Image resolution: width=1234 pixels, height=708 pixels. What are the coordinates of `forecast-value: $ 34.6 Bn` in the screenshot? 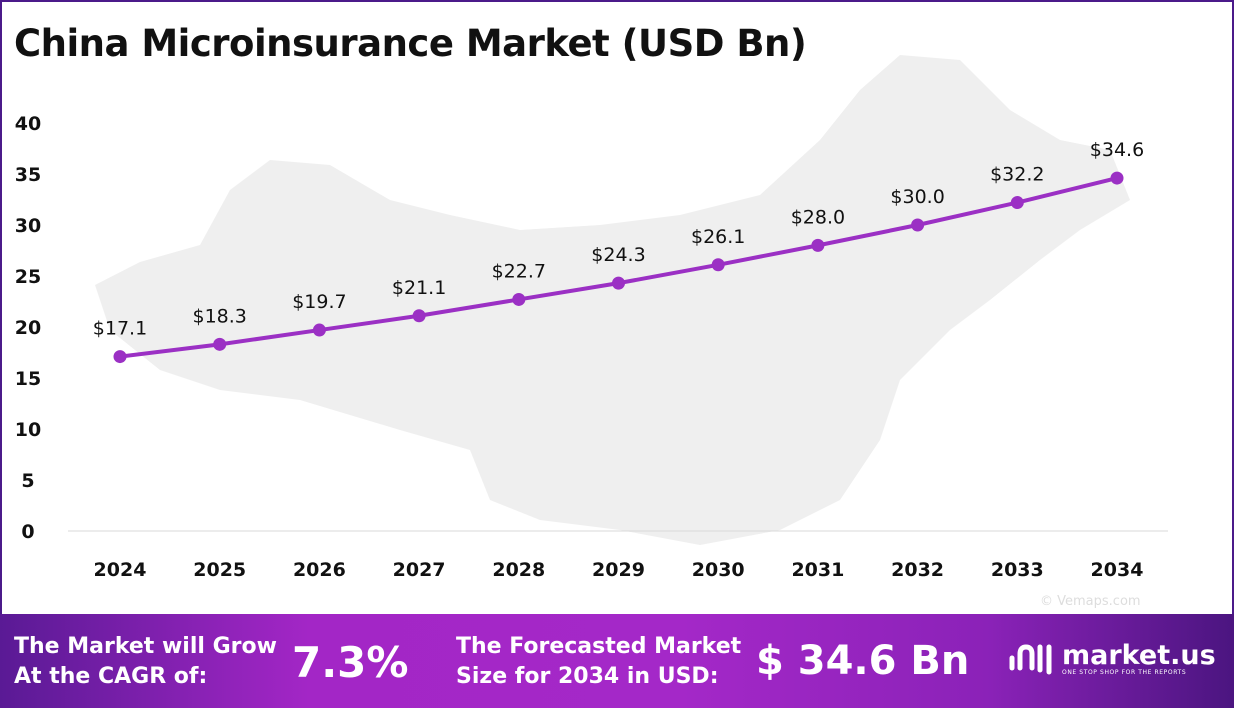 It's located at (863, 661).